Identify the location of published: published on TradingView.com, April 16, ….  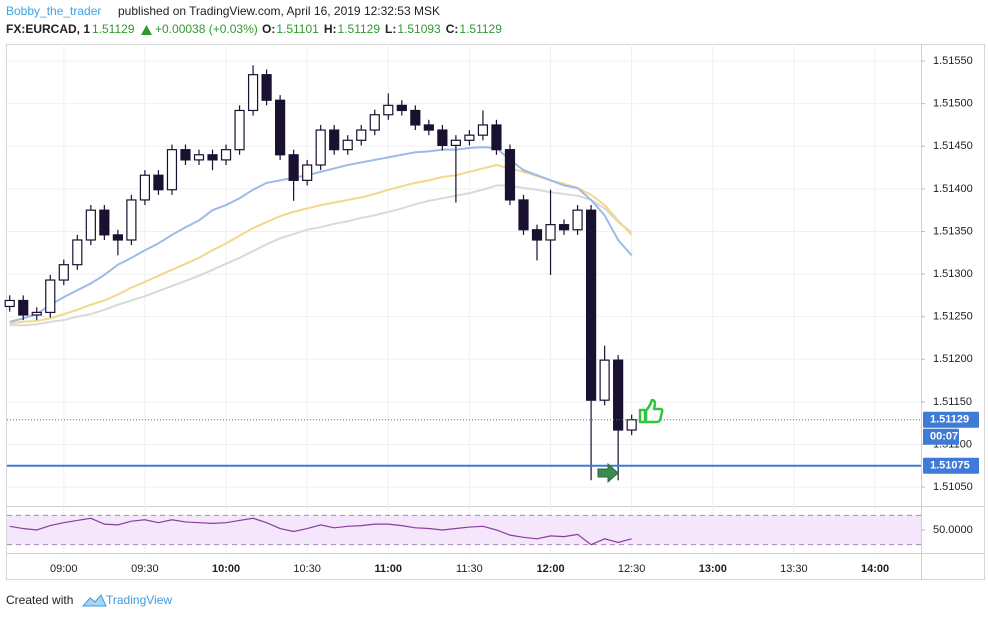
(279, 11).